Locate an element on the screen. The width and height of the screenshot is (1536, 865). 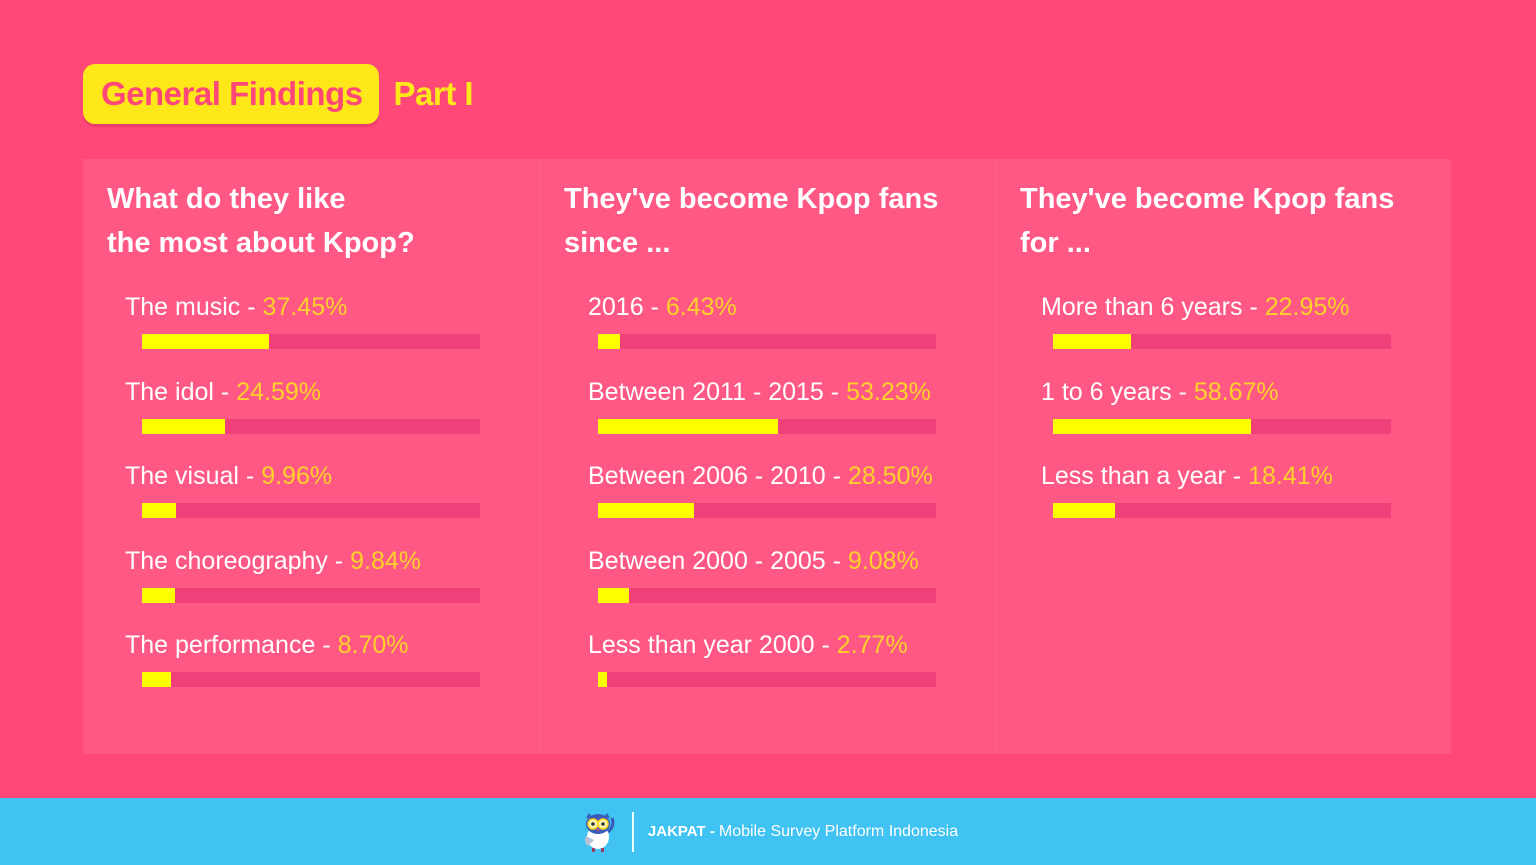
bar-item: The idol - 24.59% is located at coordinates (325, 405).